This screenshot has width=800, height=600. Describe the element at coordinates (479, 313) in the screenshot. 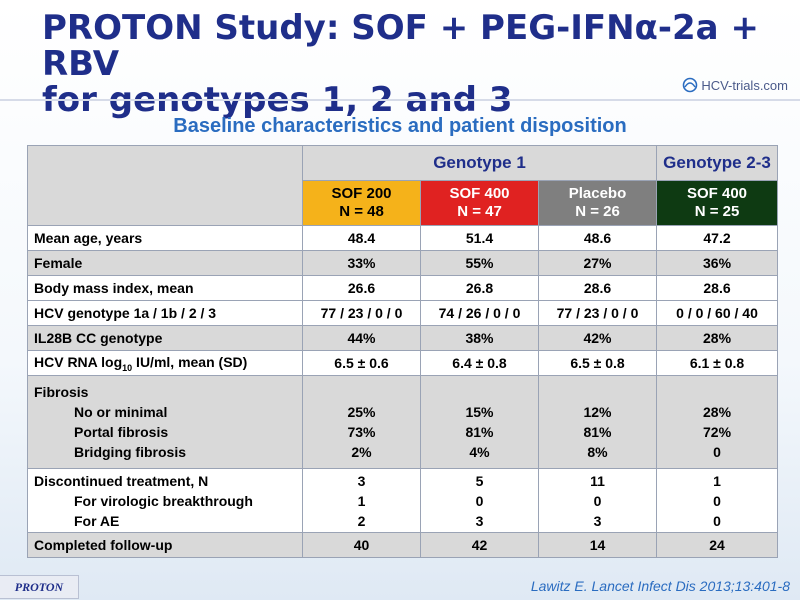

I see `cell: 74 / 26 / 0 / 0` at that location.